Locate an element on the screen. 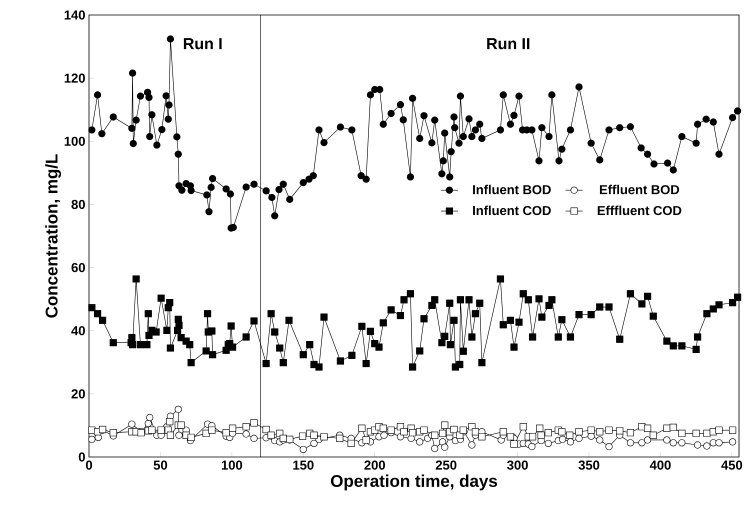 This screenshot has height=524, width=755. y-axis-title: Concentration, mg/L is located at coordinates (53, 236).